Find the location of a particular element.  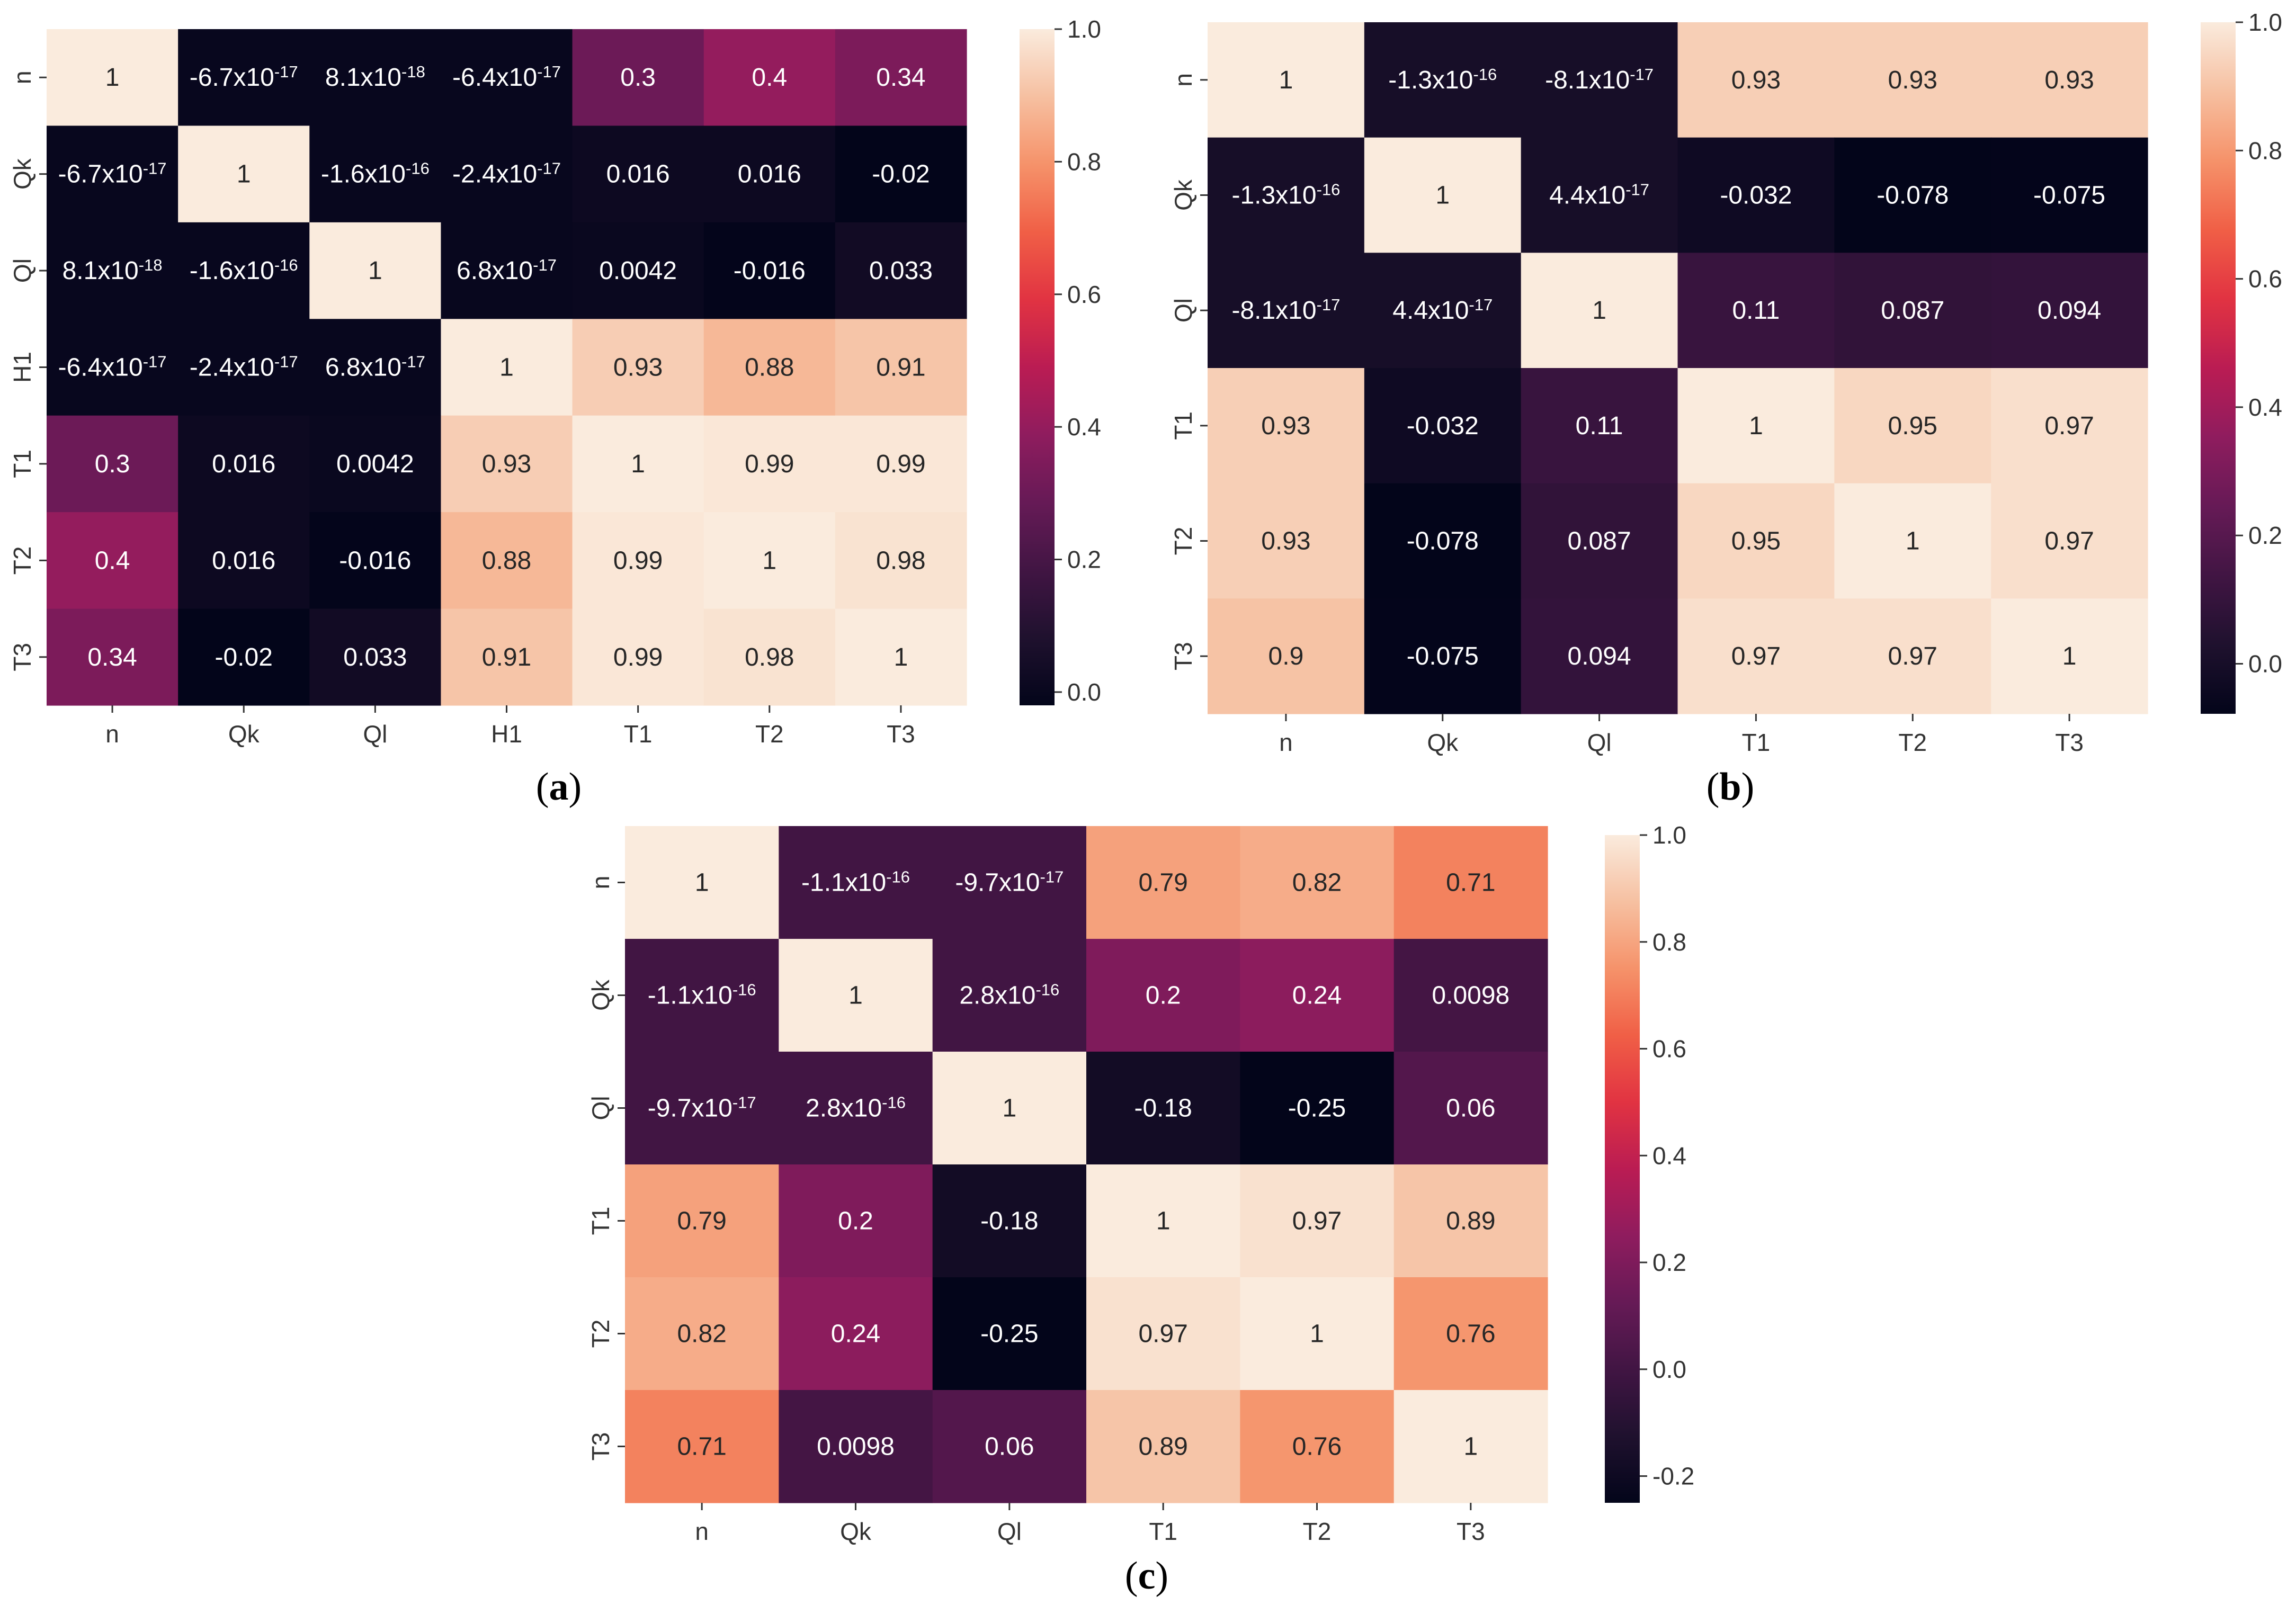

cell-value-label: 8.1x10⁻¹⁸ is located at coordinates (375, 77).